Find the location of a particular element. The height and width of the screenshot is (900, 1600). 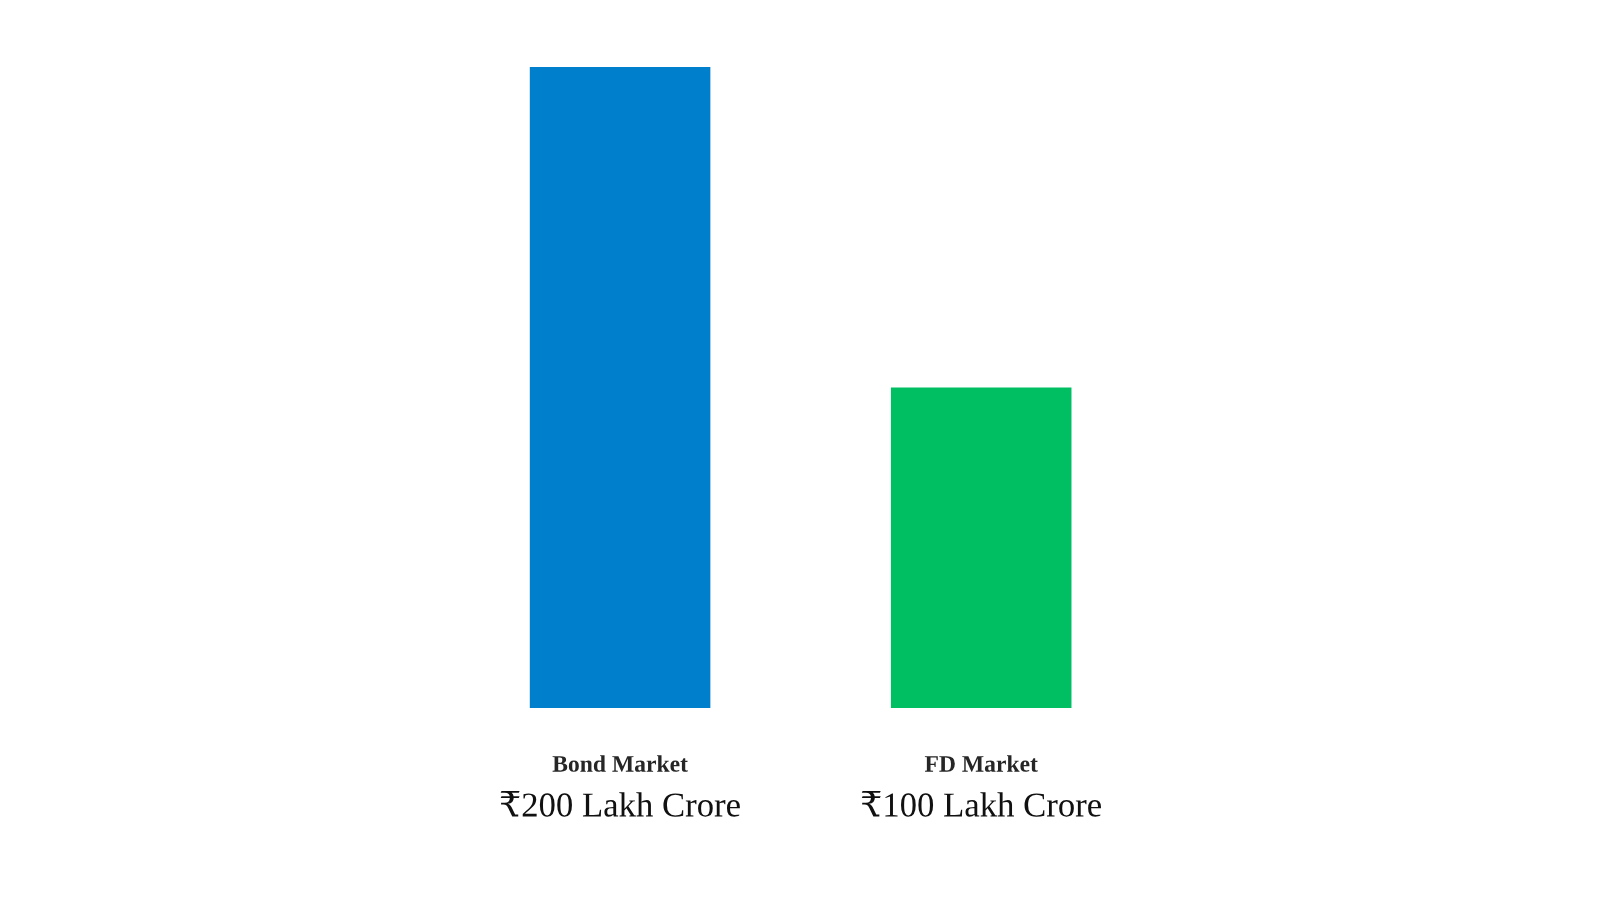

x-tick-label: FD Market is located at coordinates (981, 763).